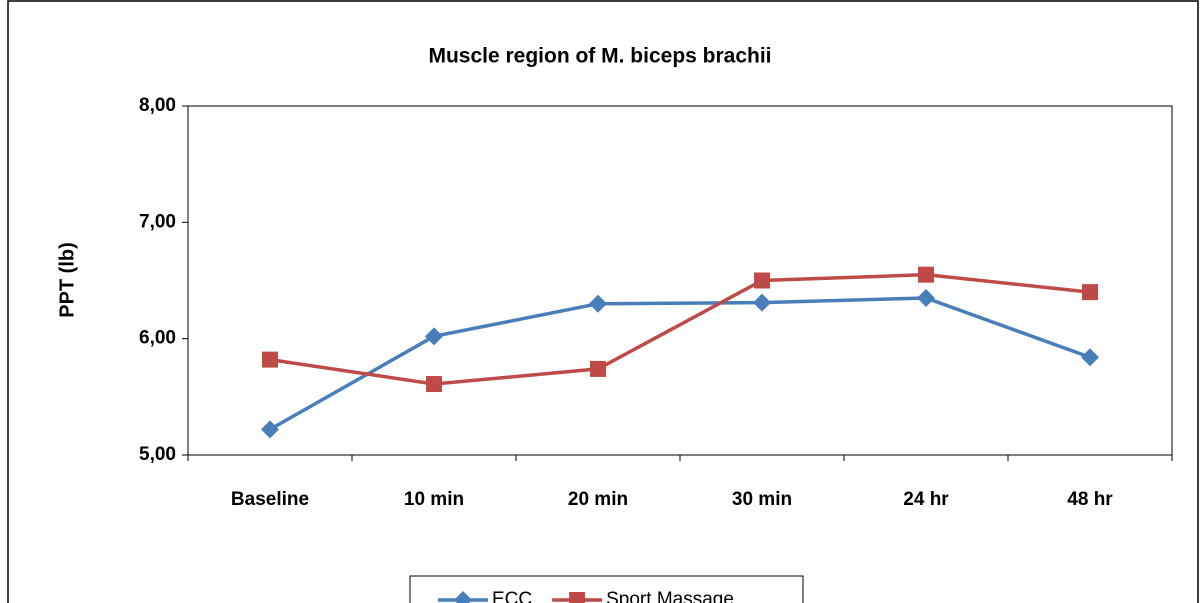 The width and height of the screenshot is (1200, 603). What do you see at coordinates (762, 499) in the screenshot?
I see `x-tick-label: 30 min` at bounding box center [762, 499].